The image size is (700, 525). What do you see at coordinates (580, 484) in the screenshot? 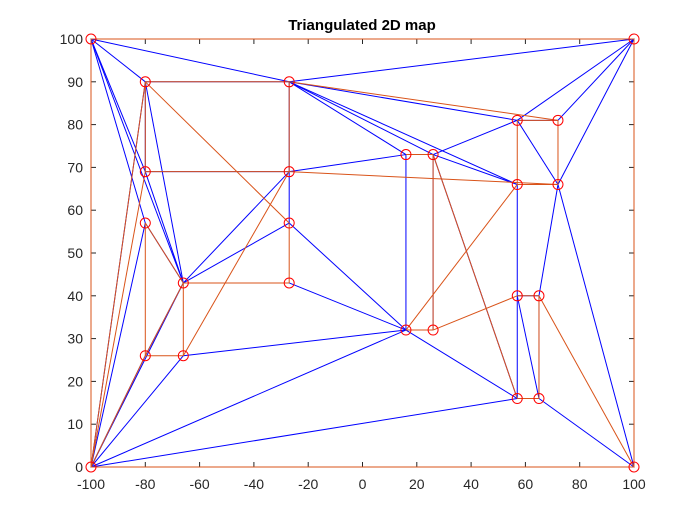
I see `x-tick-label: 80` at bounding box center [580, 484].